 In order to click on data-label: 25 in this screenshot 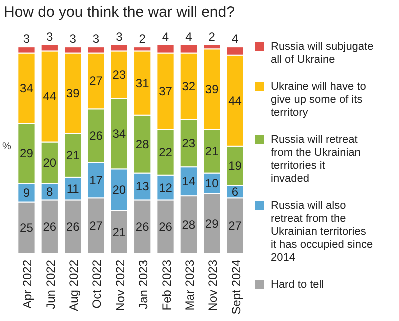, I will do `click(27, 228)`.